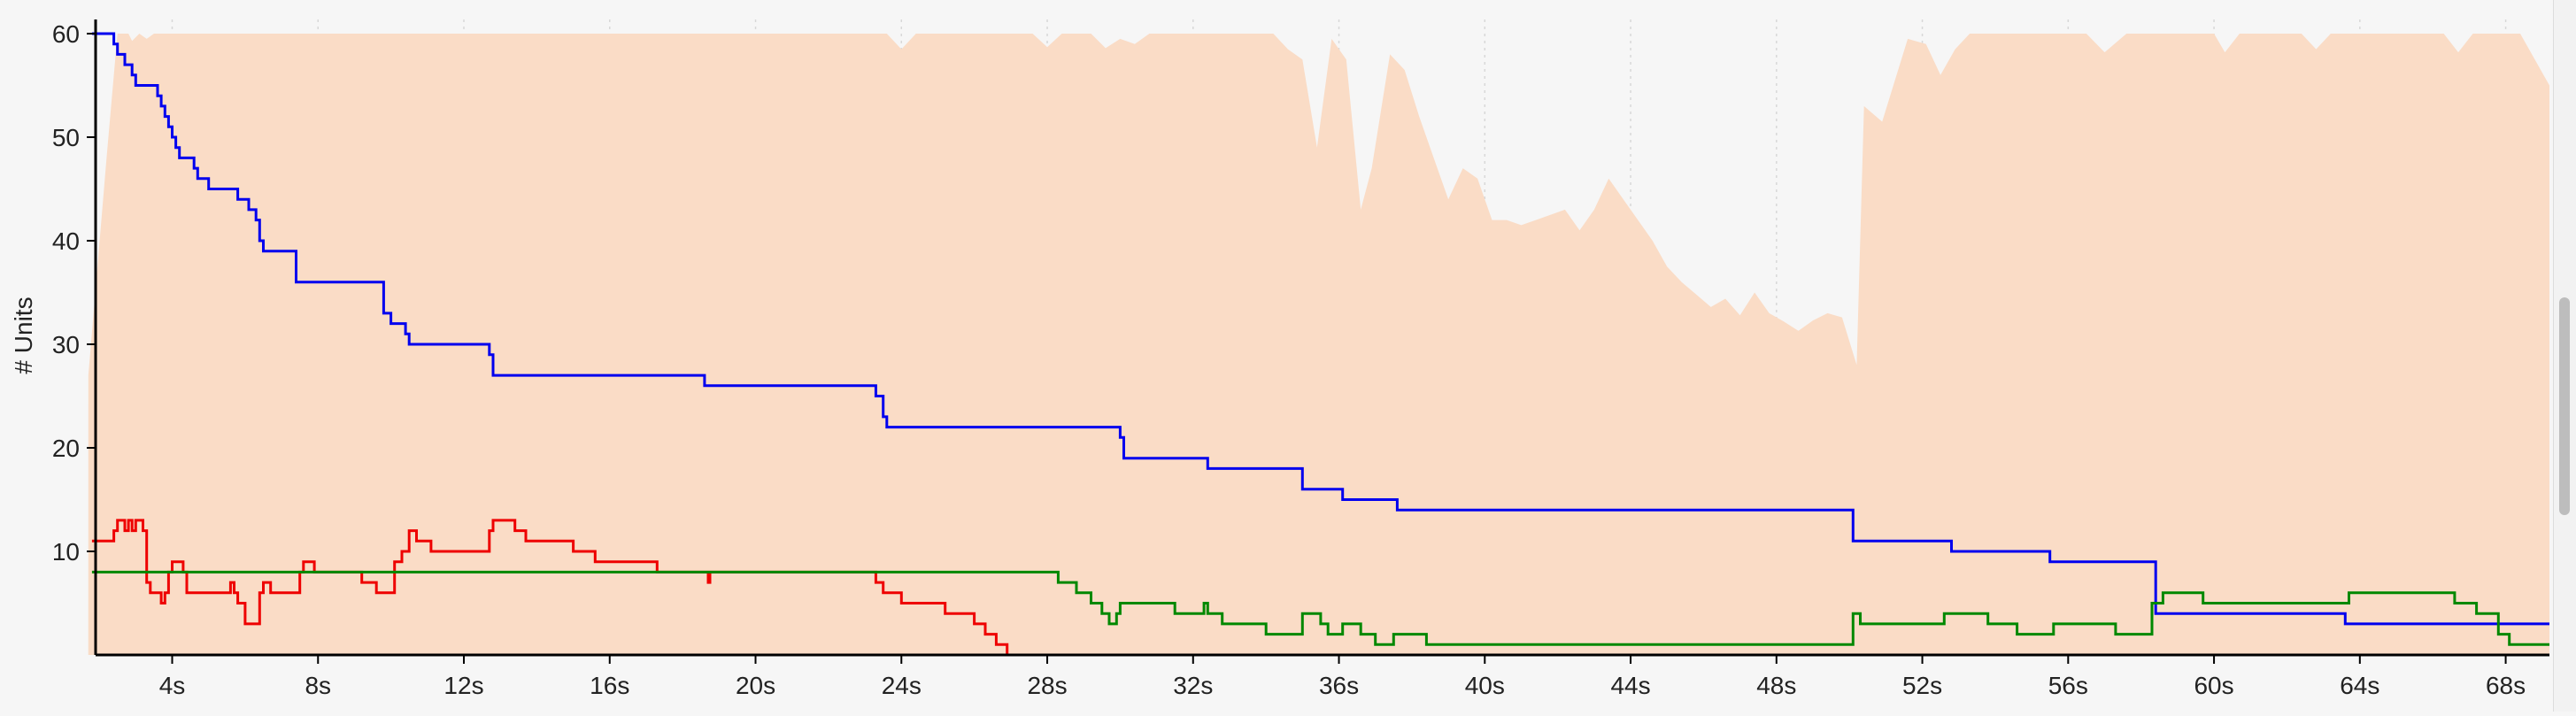  I want to click on x-tick-label-16s: 16s, so click(609, 685).